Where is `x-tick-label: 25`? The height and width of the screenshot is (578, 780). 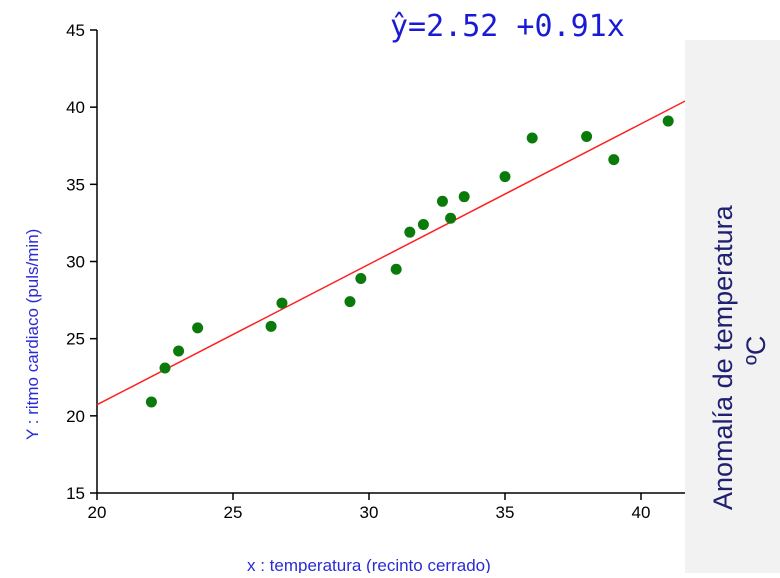
x-tick-label: 25 is located at coordinates (233, 512).